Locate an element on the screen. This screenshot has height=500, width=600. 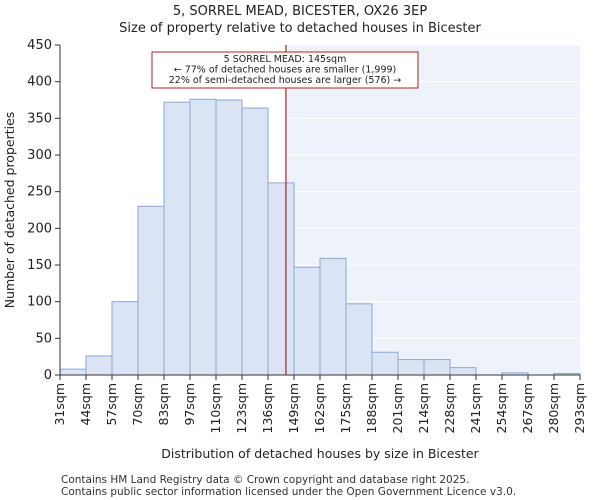
x-tick-label: 83sqm is located at coordinates (163, 404).